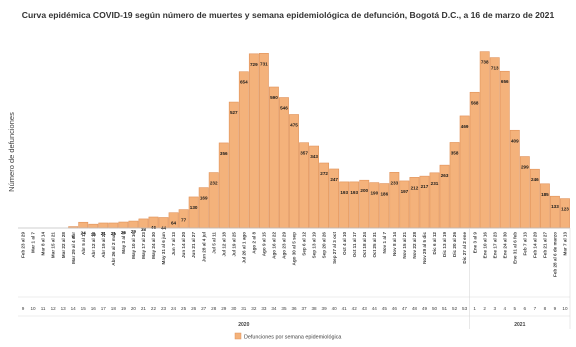 The height and width of the screenshot is (347, 576). What do you see at coordinates (545, 194) in the screenshot?
I see `data-label: 185` at bounding box center [545, 194].